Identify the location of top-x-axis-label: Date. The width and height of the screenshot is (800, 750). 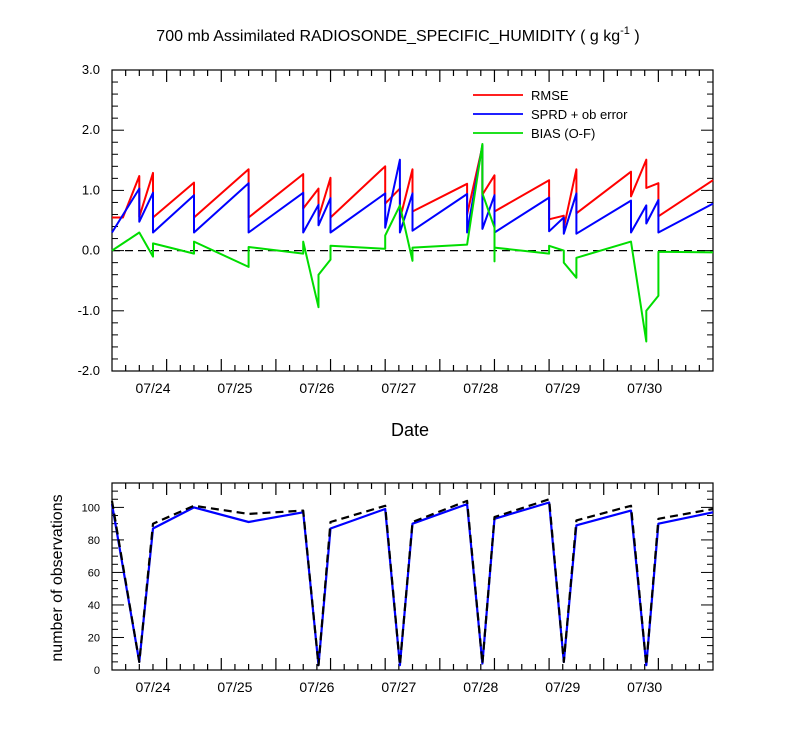
(410, 430).